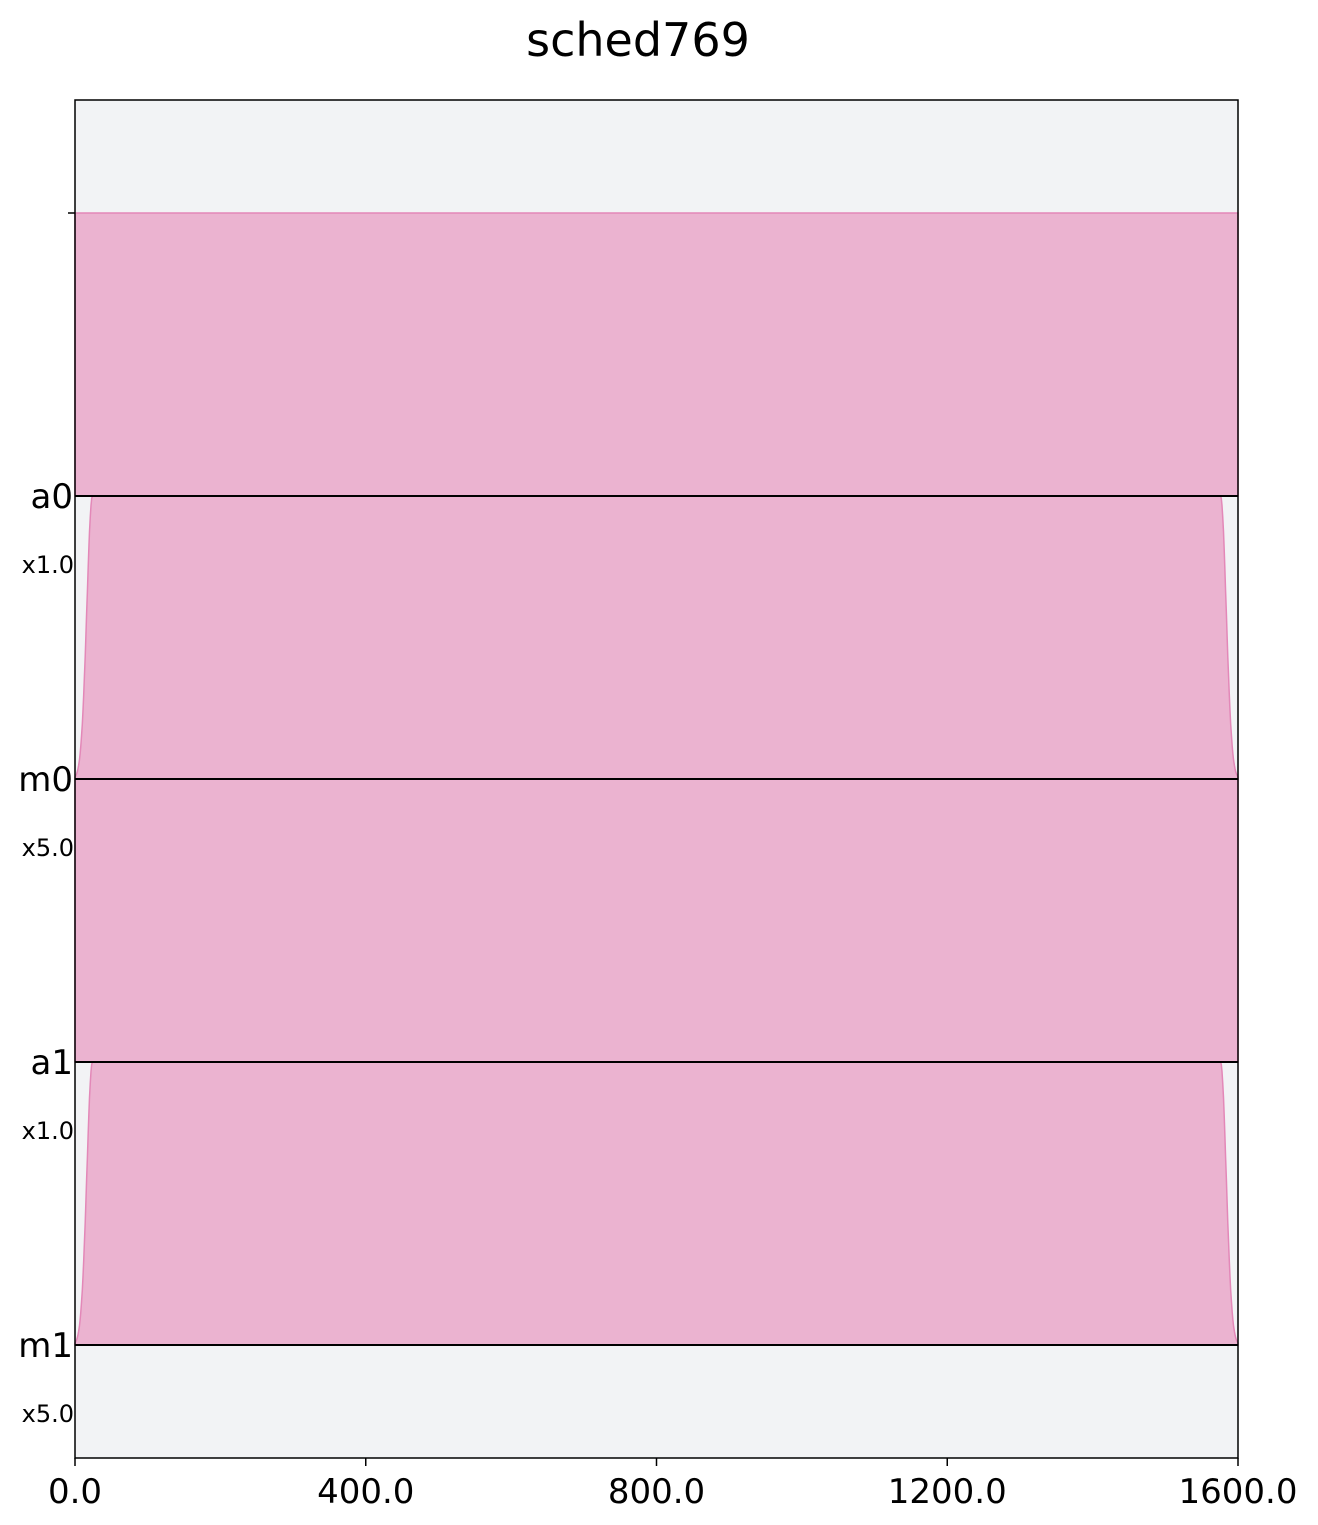  What do you see at coordinates (48, 1131) in the screenshot?
I see `channel-scale-a1: x1.0` at bounding box center [48, 1131].